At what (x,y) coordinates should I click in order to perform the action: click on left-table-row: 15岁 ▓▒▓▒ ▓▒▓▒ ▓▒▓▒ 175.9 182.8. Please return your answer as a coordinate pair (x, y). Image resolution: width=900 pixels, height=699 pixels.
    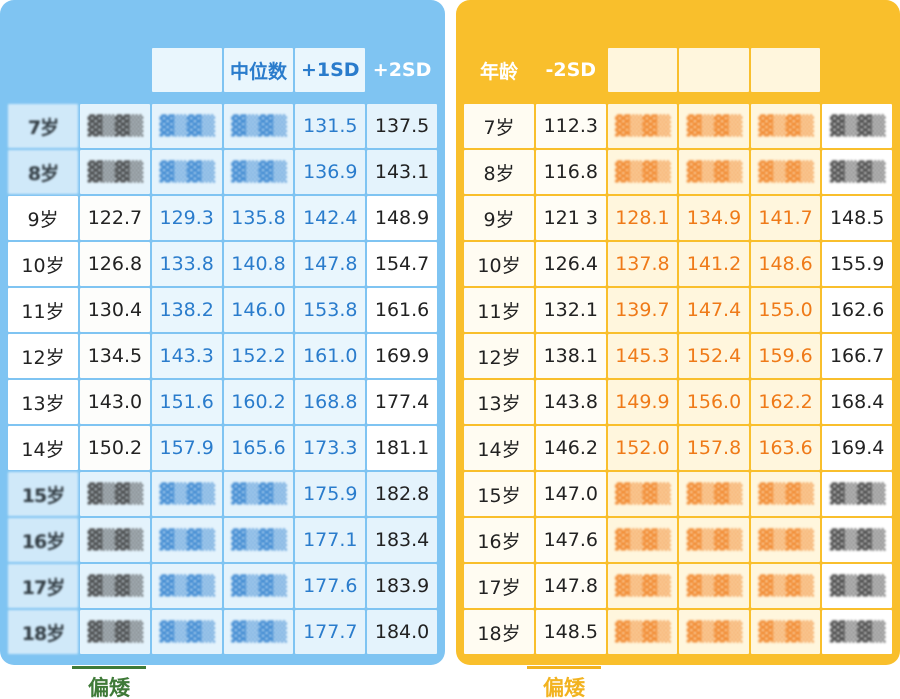
    Looking at the image, I should click on (222, 495).